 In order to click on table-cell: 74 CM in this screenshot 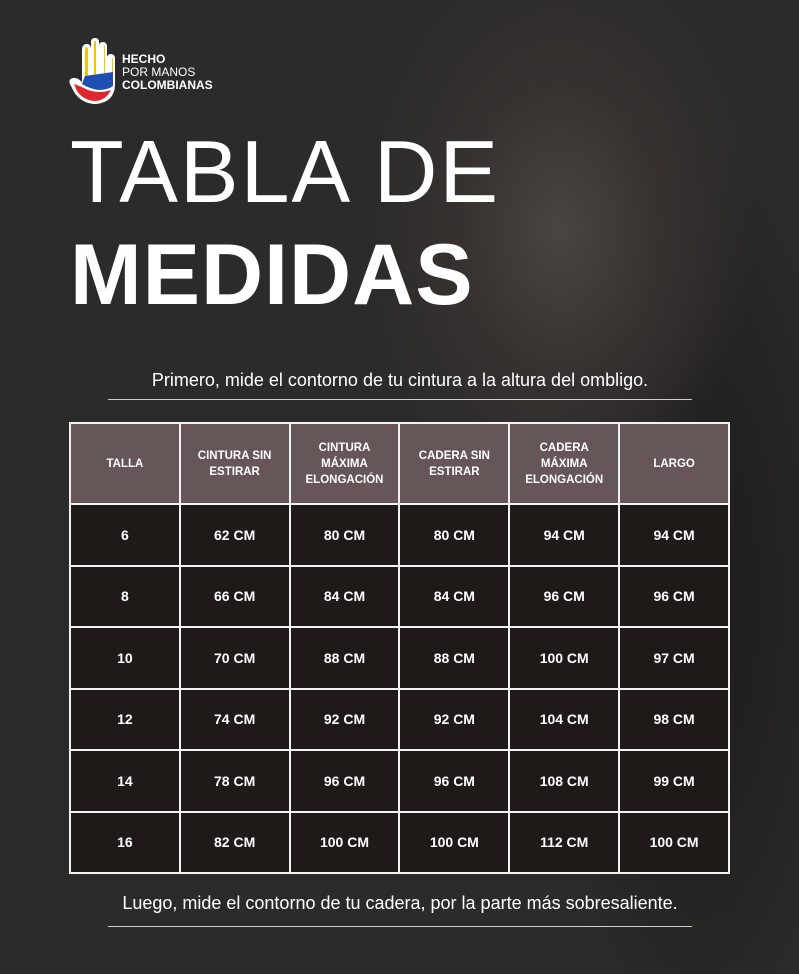, I will do `click(234, 719)`.